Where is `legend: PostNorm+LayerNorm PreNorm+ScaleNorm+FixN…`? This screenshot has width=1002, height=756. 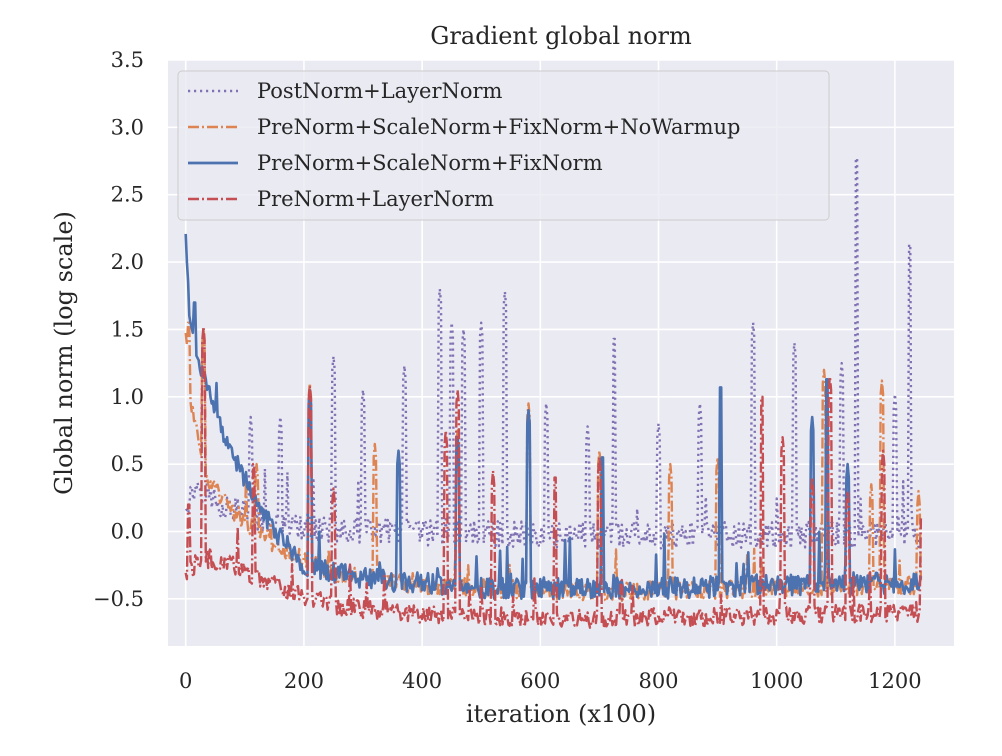 legend: PostNorm+LayerNorm PreNorm+ScaleNorm+FixN… is located at coordinates (503, 145).